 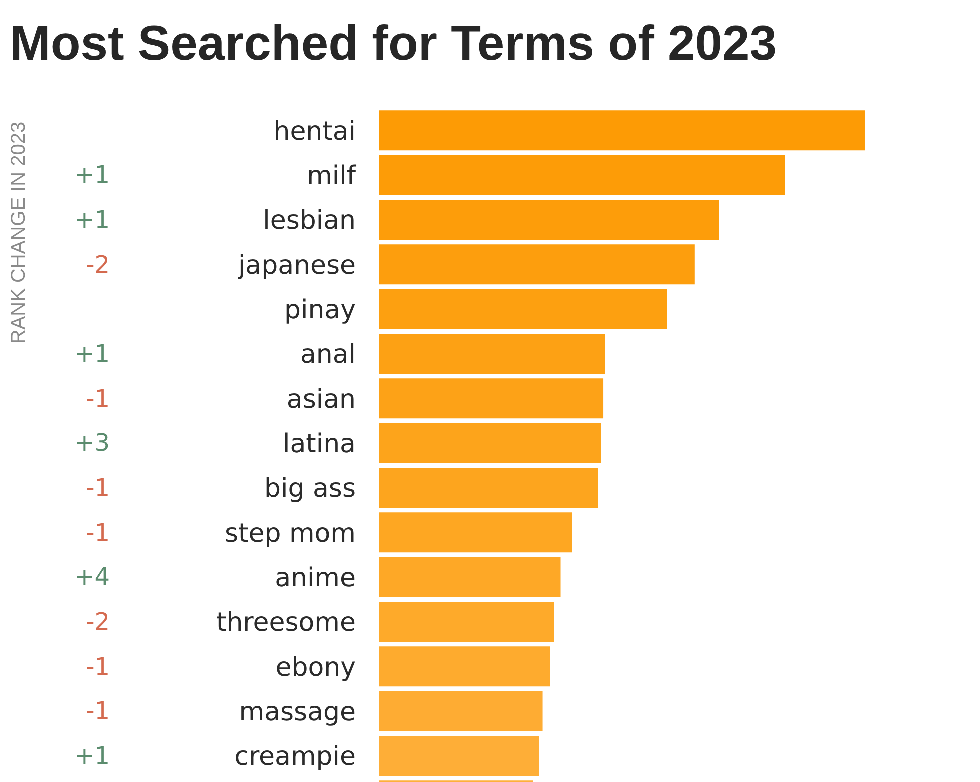 I want to click on y-tick-label: latina, so click(x=319, y=445).